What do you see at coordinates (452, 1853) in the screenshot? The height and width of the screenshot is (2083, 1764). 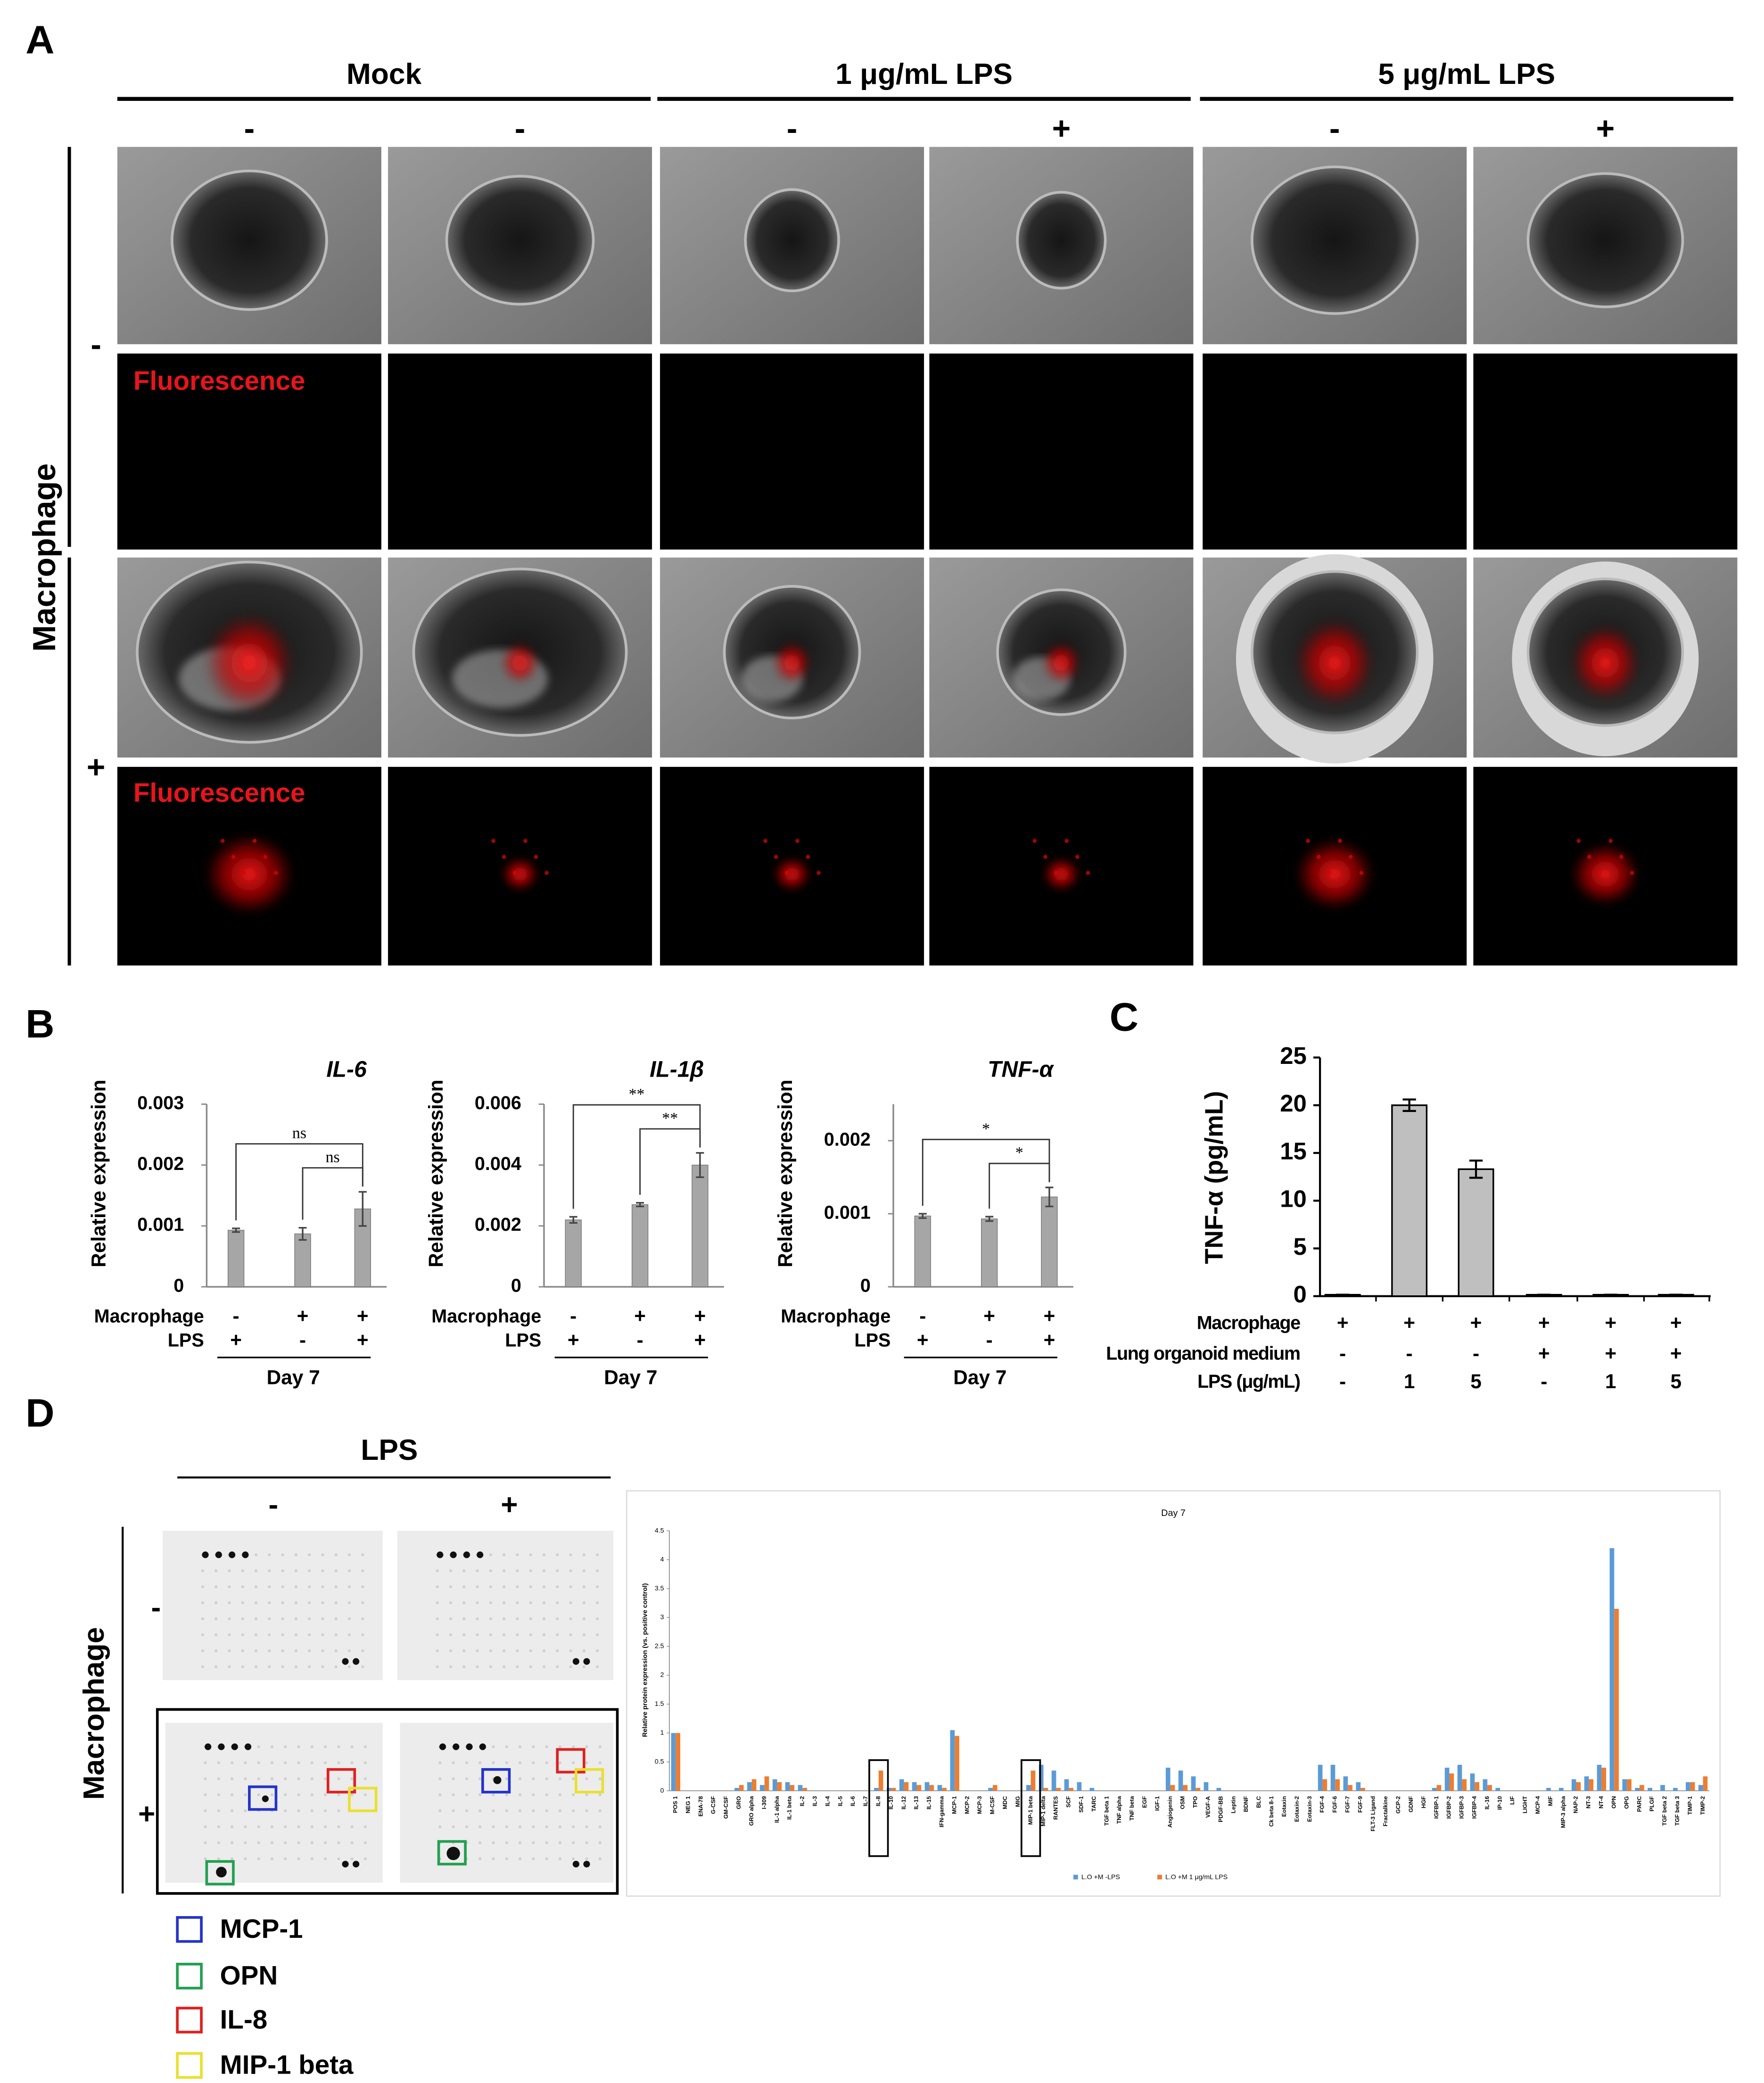 I see `spot-box` at bounding box center [452, 1853].